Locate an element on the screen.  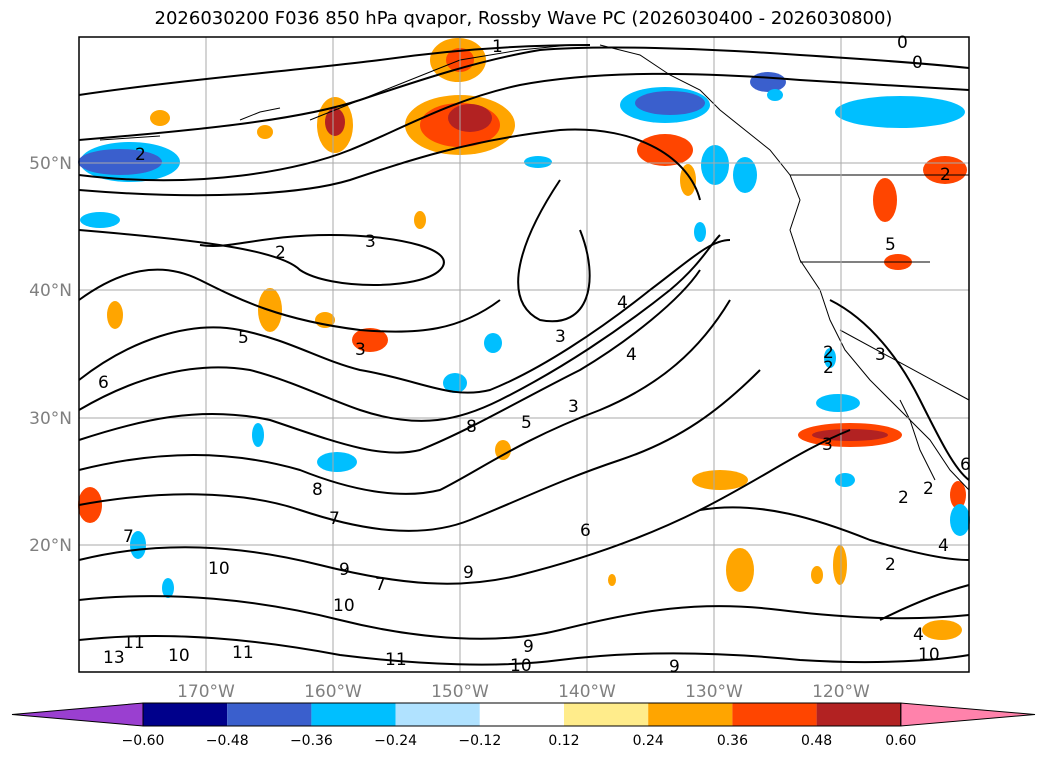
contour-label: 1 is located at coordinates (497, 47).